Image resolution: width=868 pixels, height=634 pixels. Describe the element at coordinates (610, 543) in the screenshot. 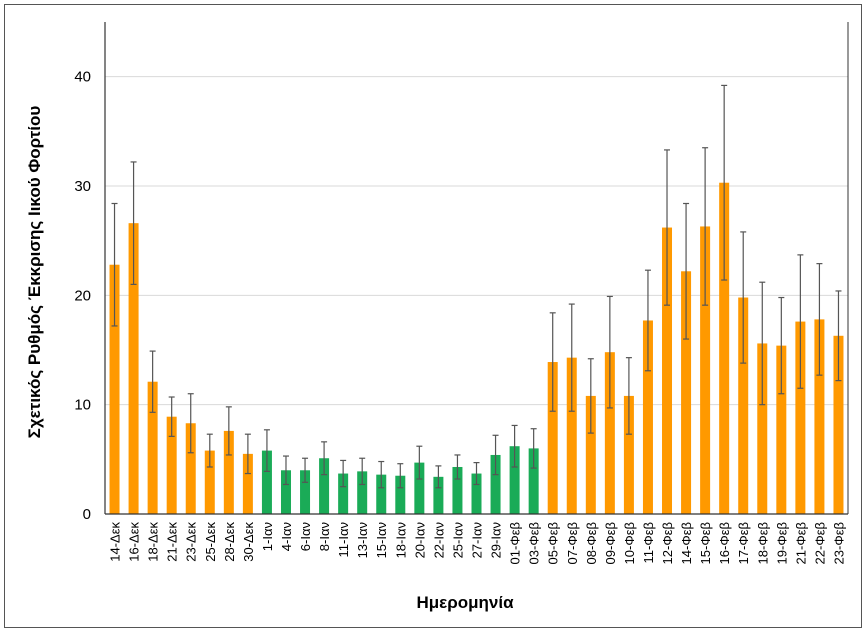

I see `x-tick-label: 09-Φεβ` at that location.